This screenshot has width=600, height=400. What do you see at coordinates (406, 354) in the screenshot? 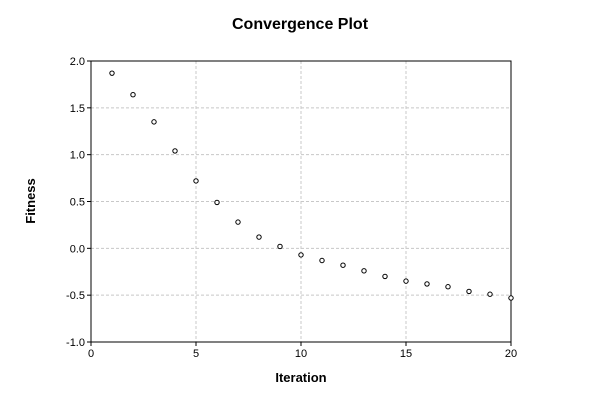
I see `x-tick-label: 15` at bounding box center [406, 354].